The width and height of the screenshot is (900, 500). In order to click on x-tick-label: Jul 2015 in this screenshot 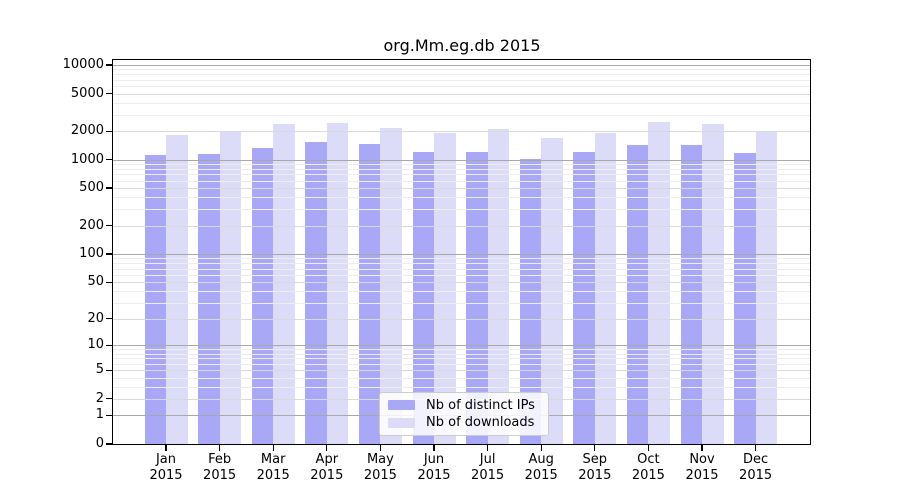, I will do `click(488, 468)`.